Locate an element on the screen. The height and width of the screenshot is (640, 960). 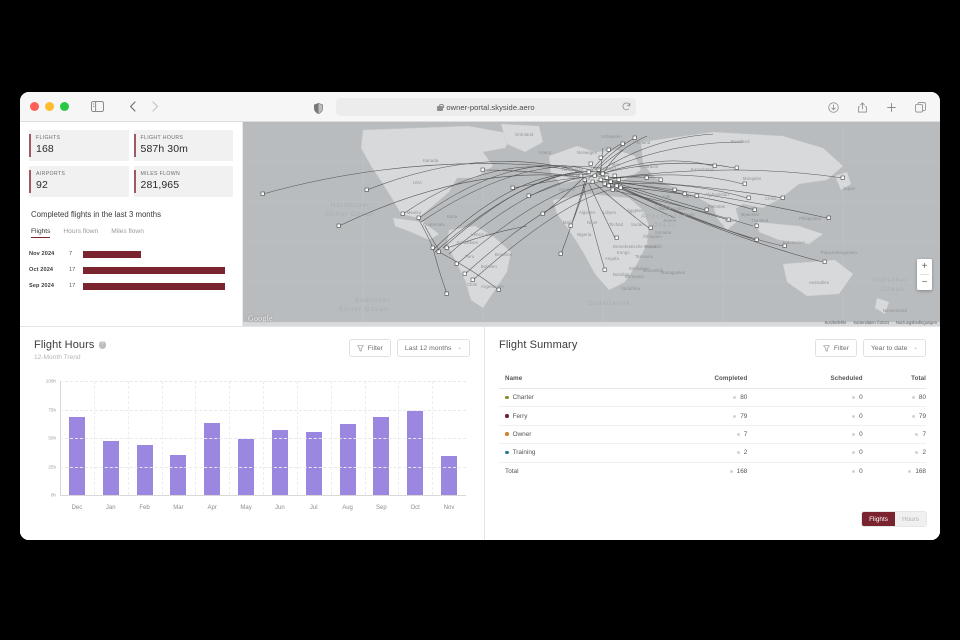
table-row: Owner 7 0 7 is located at coordinates (712, 435).